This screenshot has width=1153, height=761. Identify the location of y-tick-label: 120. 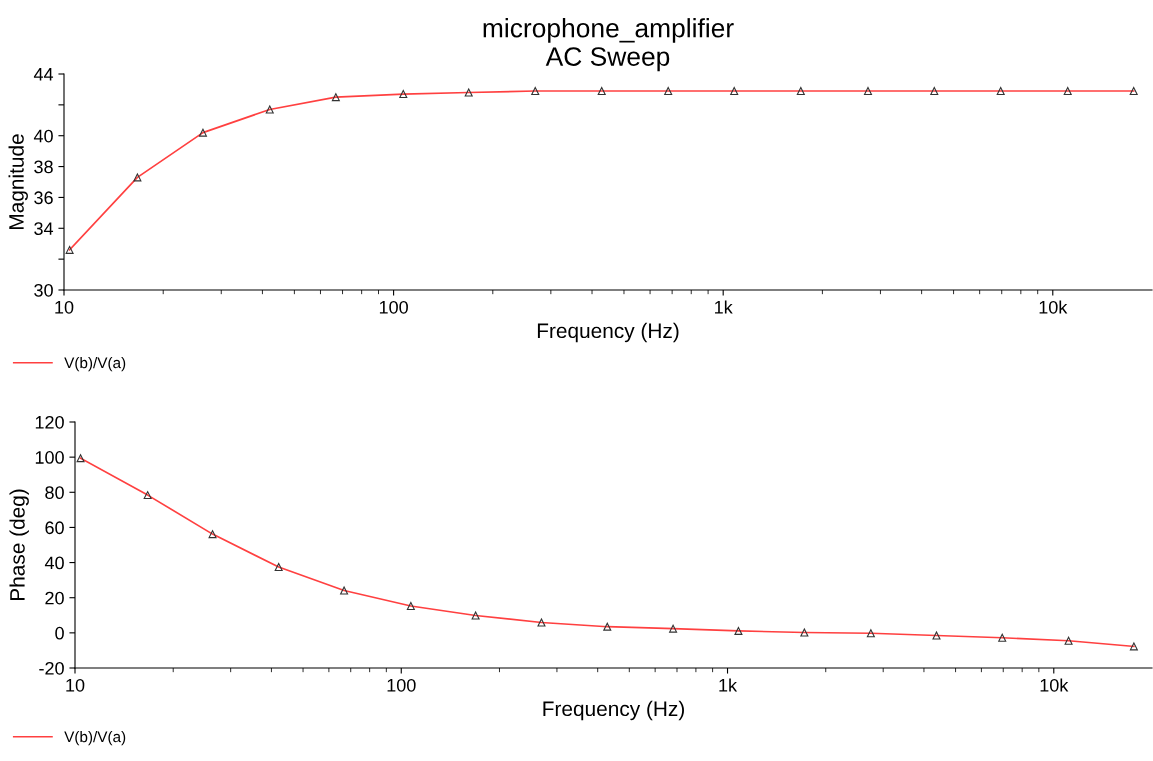
(49, 422).